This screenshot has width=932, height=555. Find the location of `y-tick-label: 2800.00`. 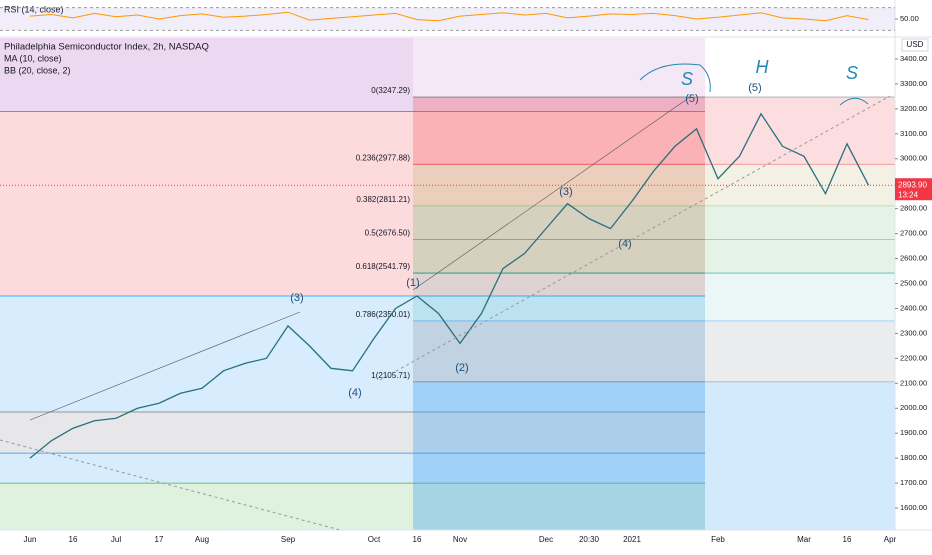

y-tick-label: 2800.00 is located at coordinates (913, 208).